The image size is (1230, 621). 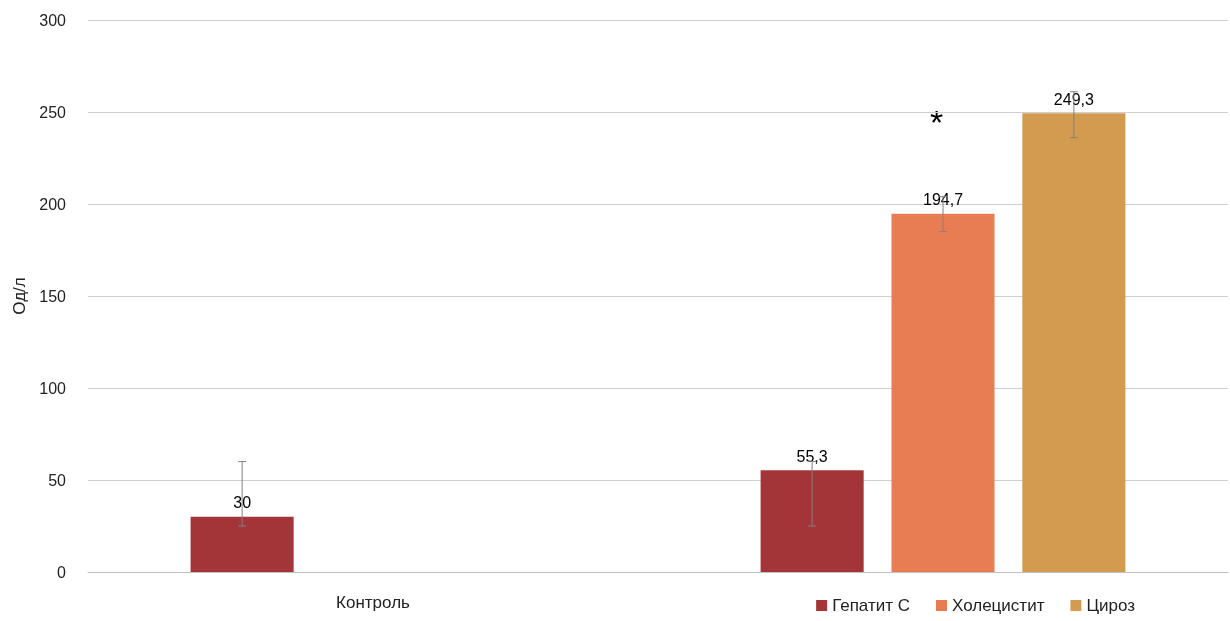 What do you see at coordinates (53, 388) in the screenshot?
I see `y-tick-label: 100` at bounding box center [53, 388].